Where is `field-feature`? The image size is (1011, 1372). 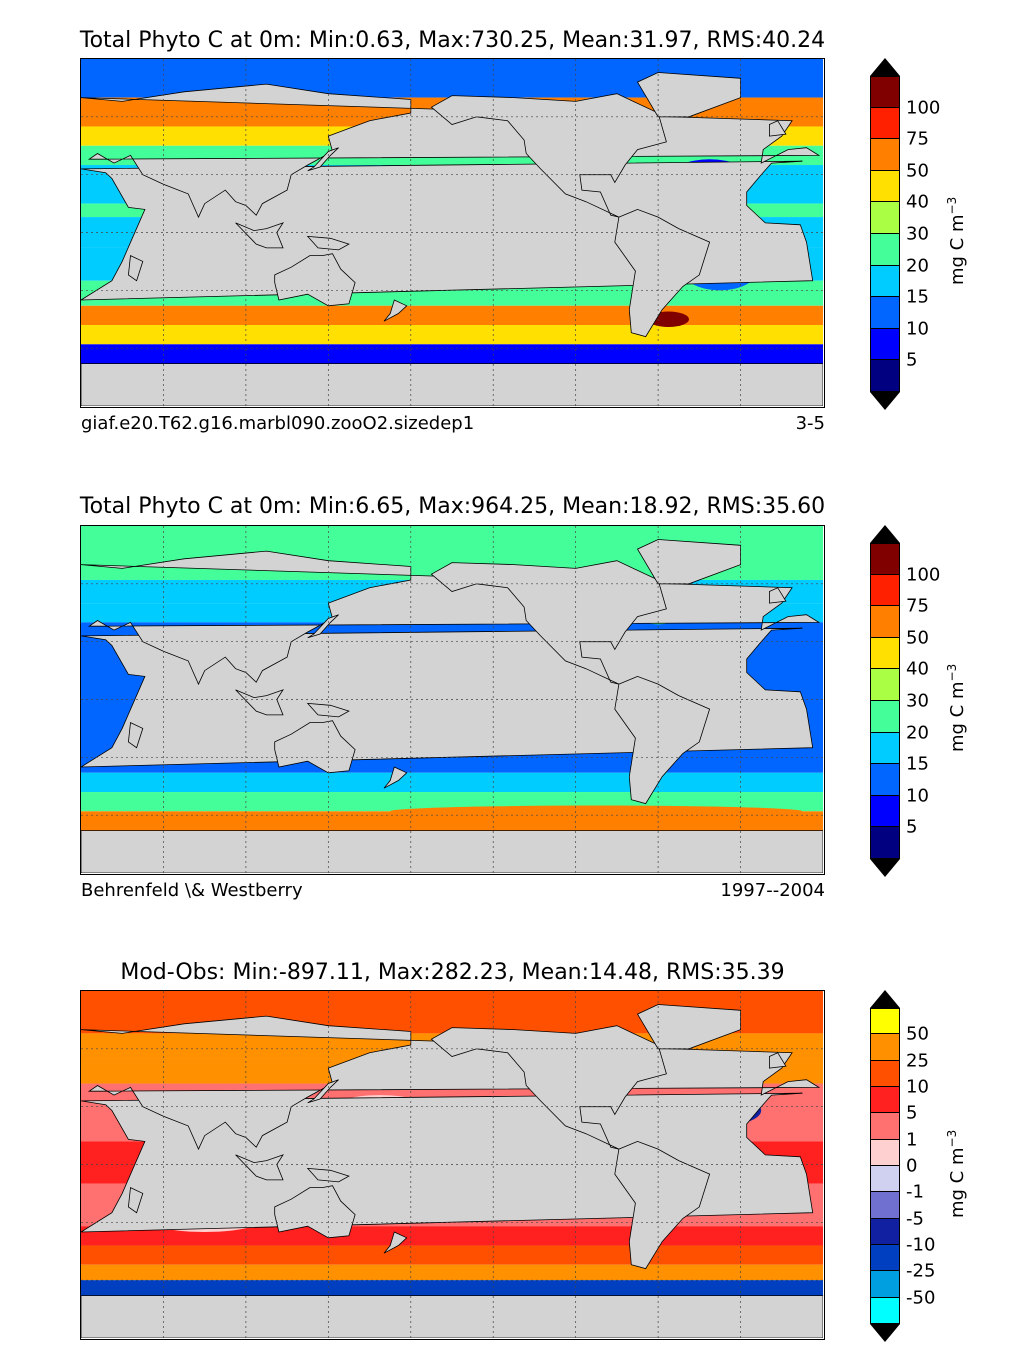
field-feature is located at coordinates (596, 811).